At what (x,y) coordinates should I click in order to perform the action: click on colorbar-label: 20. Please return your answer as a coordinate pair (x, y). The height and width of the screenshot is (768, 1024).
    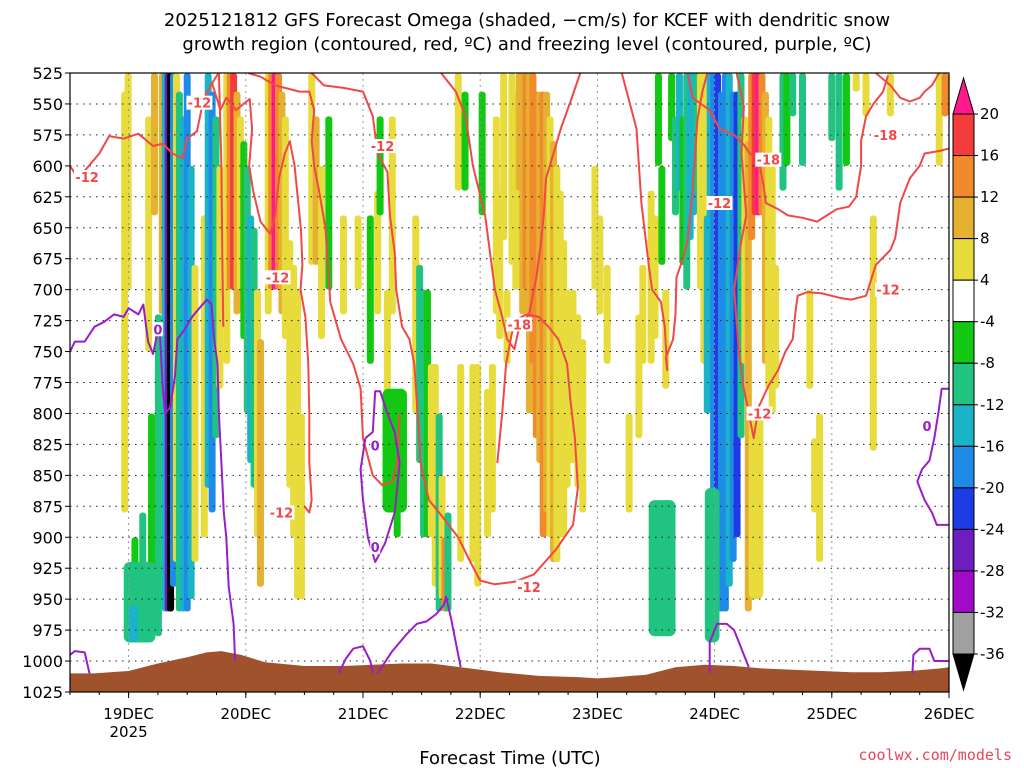
    Looking at the image, I should click on (989, 114).